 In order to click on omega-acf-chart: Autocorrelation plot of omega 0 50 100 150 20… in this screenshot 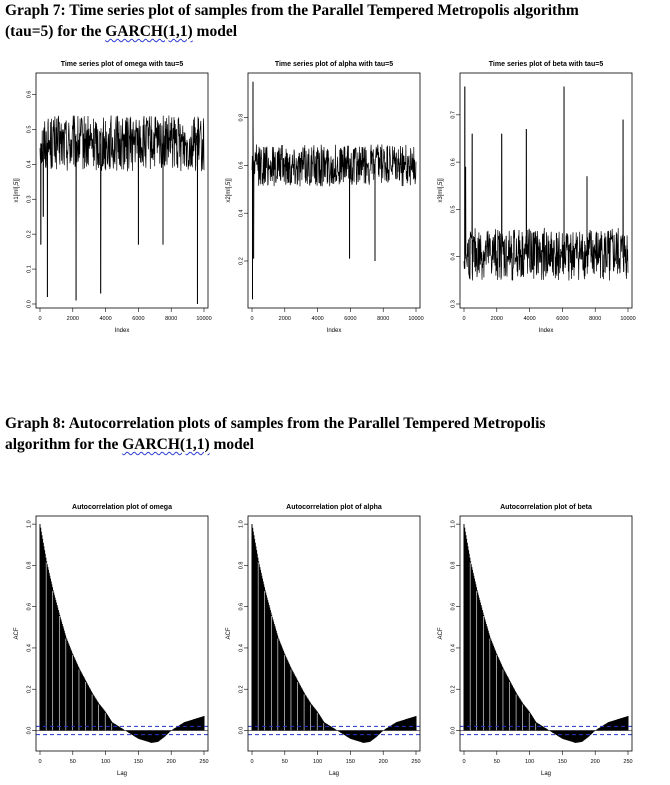, I will do `click(111, 640)`.